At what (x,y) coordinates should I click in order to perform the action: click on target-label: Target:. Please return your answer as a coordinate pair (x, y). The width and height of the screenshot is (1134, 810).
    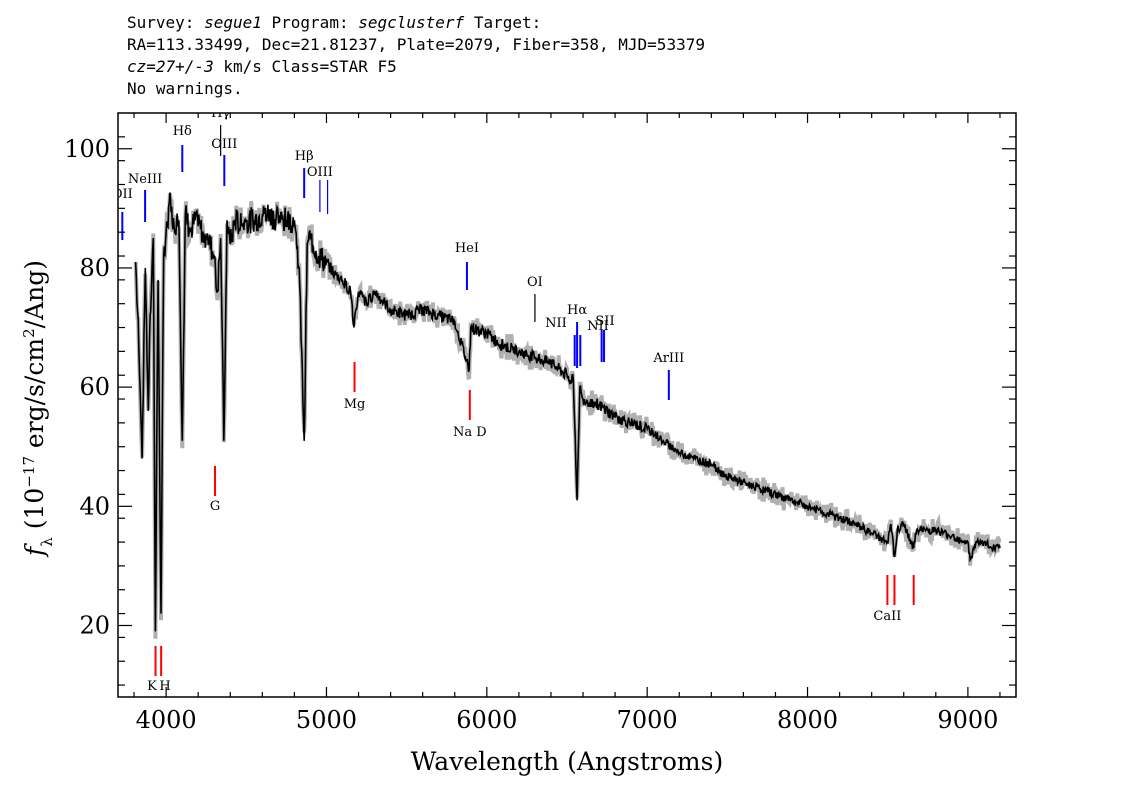
    Looking at the image, I should click on (507, 22).